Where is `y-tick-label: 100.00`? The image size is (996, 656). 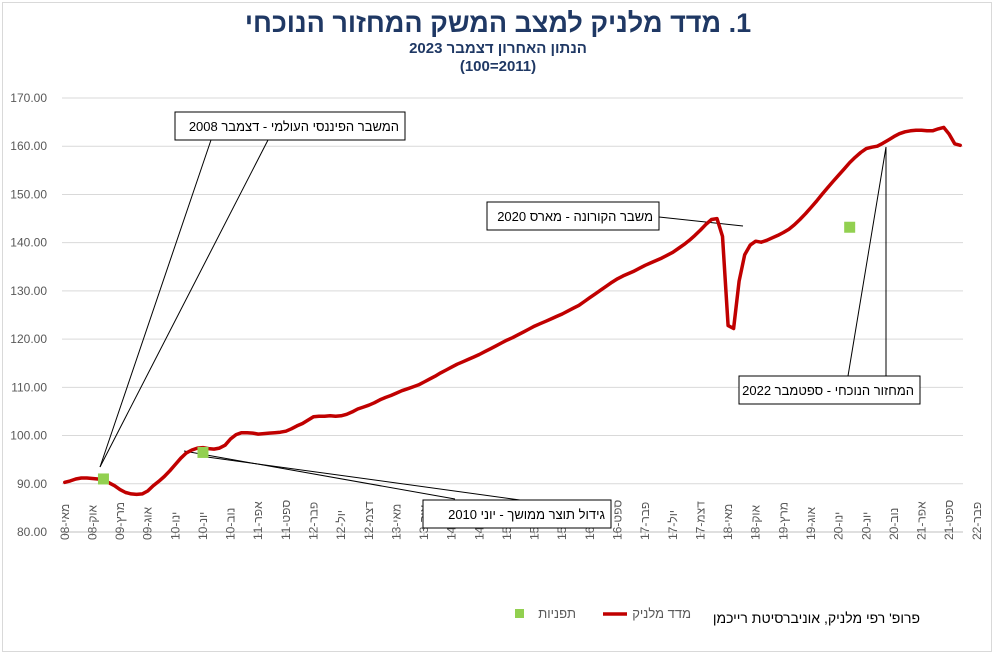 y-tick-label: 100.00 is located at coordinates (28, 436).